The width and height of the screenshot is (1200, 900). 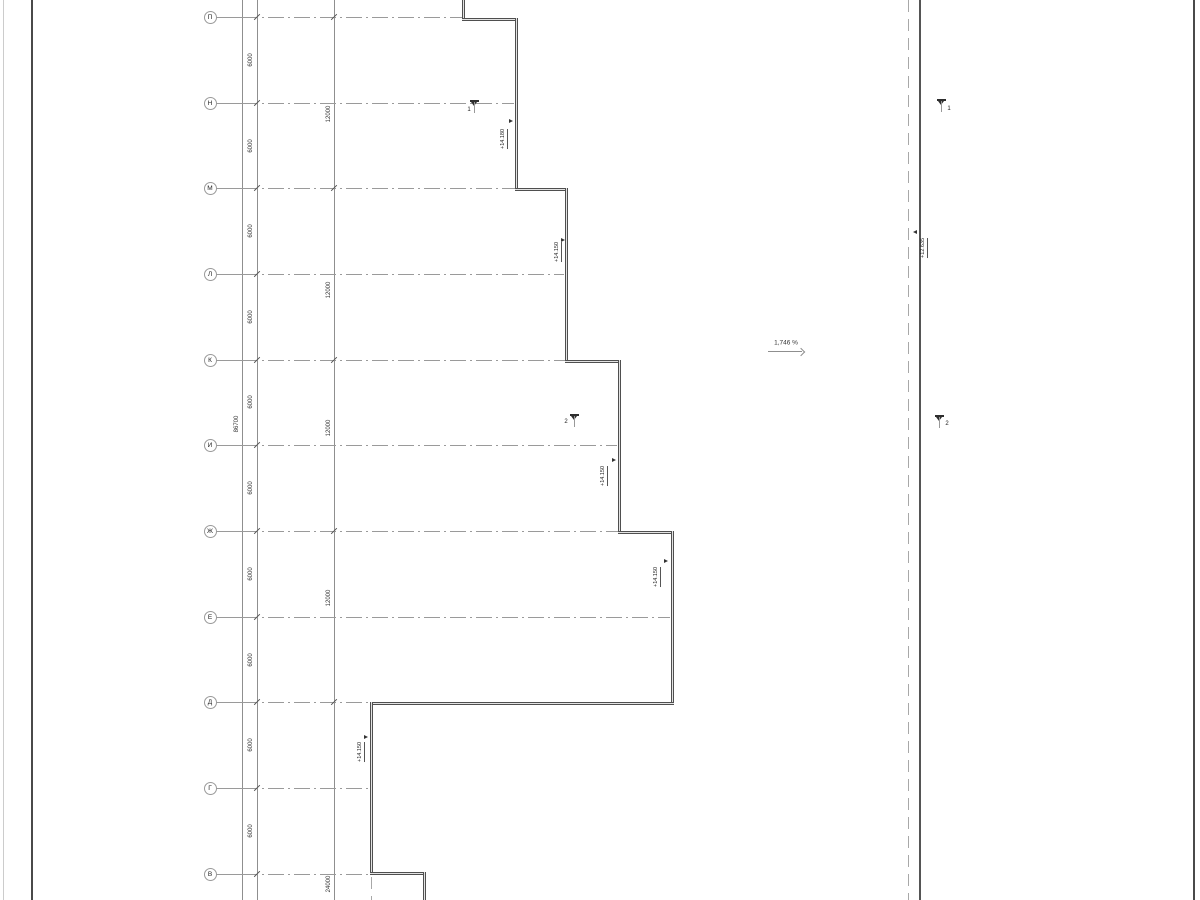 What do you see at coordinates (353, 17) in the screenshot?
I see `axis-line-П` at bounding box center [353, 17].